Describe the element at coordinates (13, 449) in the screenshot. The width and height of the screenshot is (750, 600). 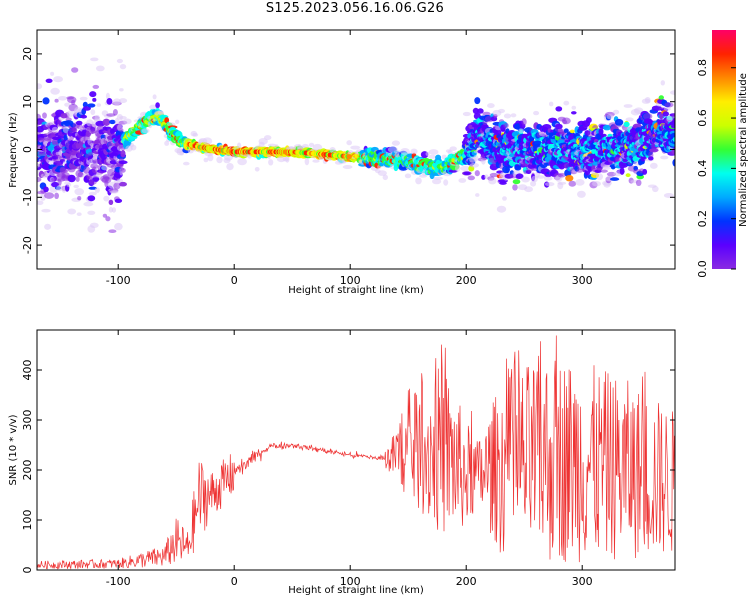
I see `snr-y-axis-label: SNR (10 * v/v)` at that location.